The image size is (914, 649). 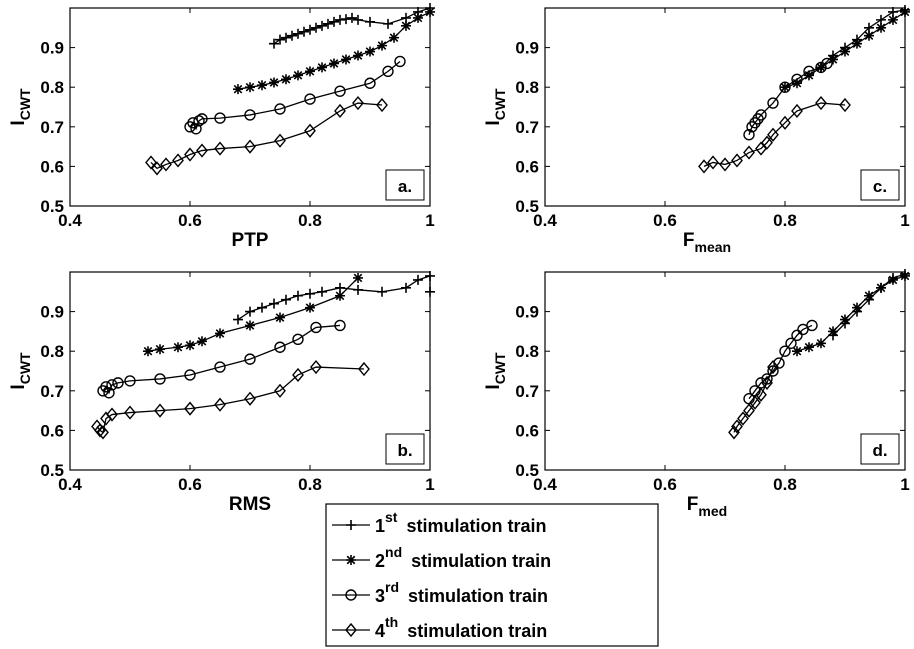 I want to click on x-axis-label-main: RMS, so click(x=250, y=504).